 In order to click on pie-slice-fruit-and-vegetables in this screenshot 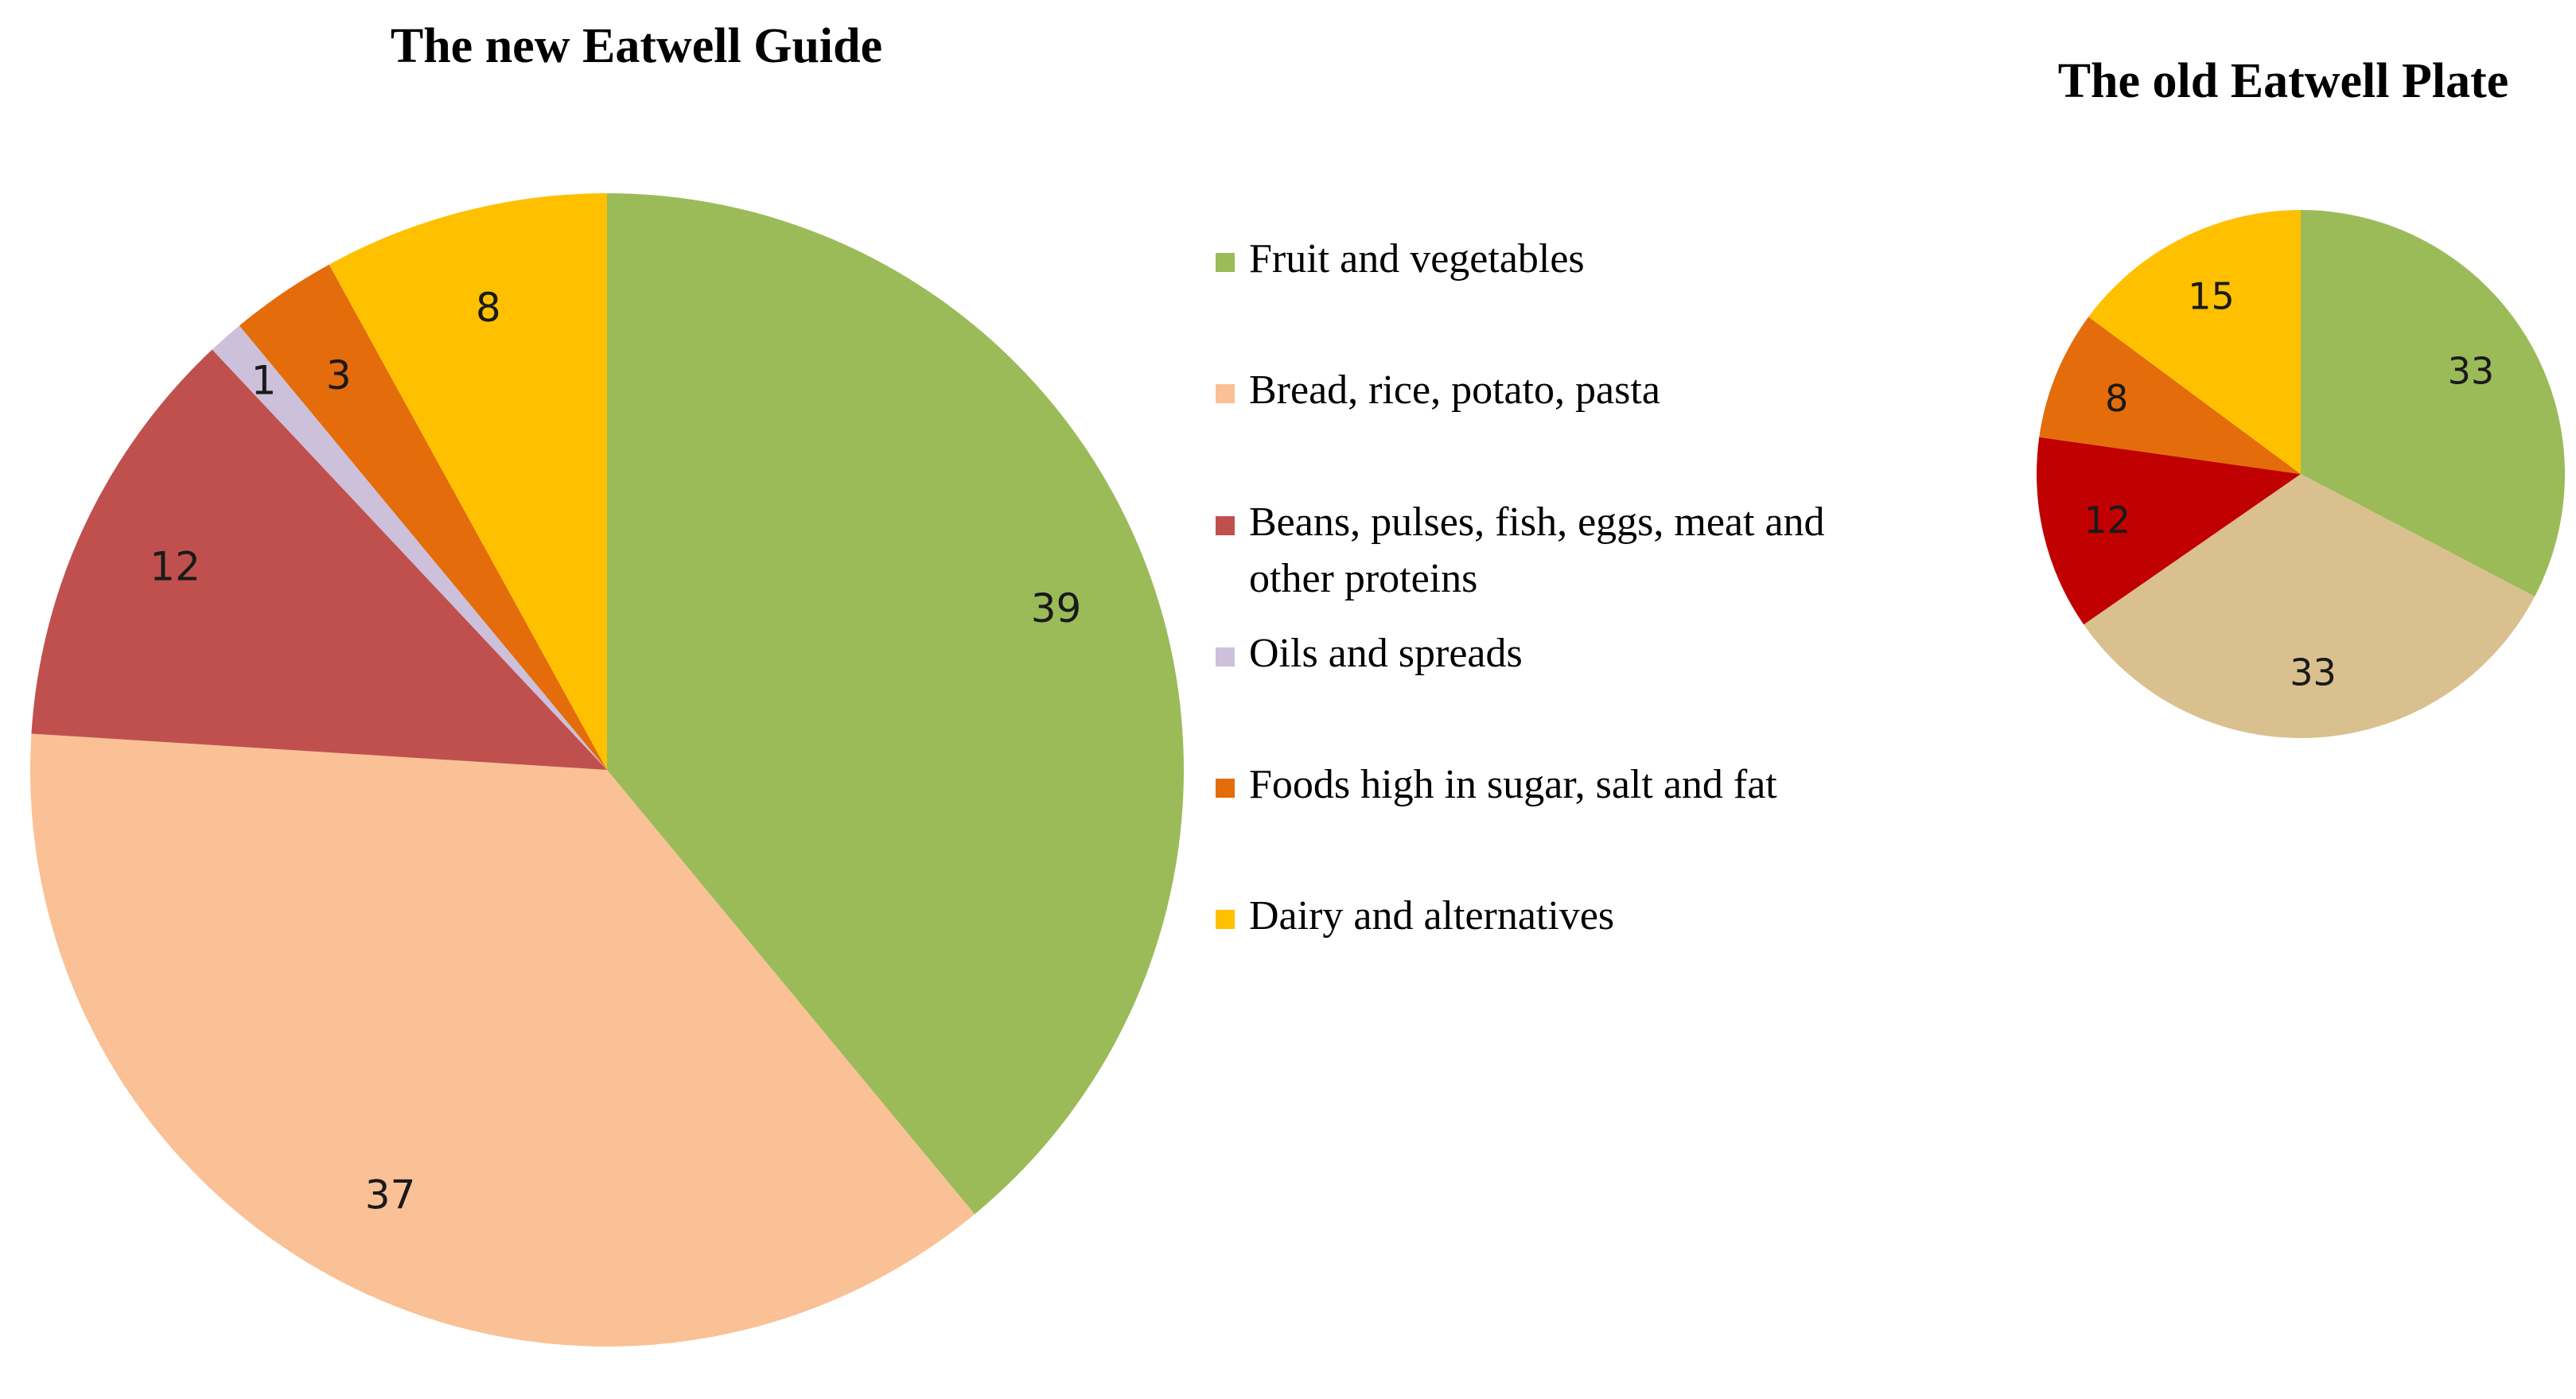, I will do `click(2433, 403)`.